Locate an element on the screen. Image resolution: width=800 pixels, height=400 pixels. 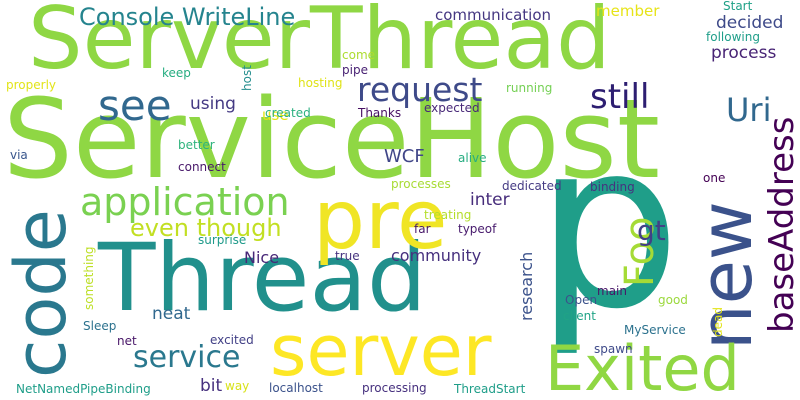
word-use: use is located at coordinates (275, 115).